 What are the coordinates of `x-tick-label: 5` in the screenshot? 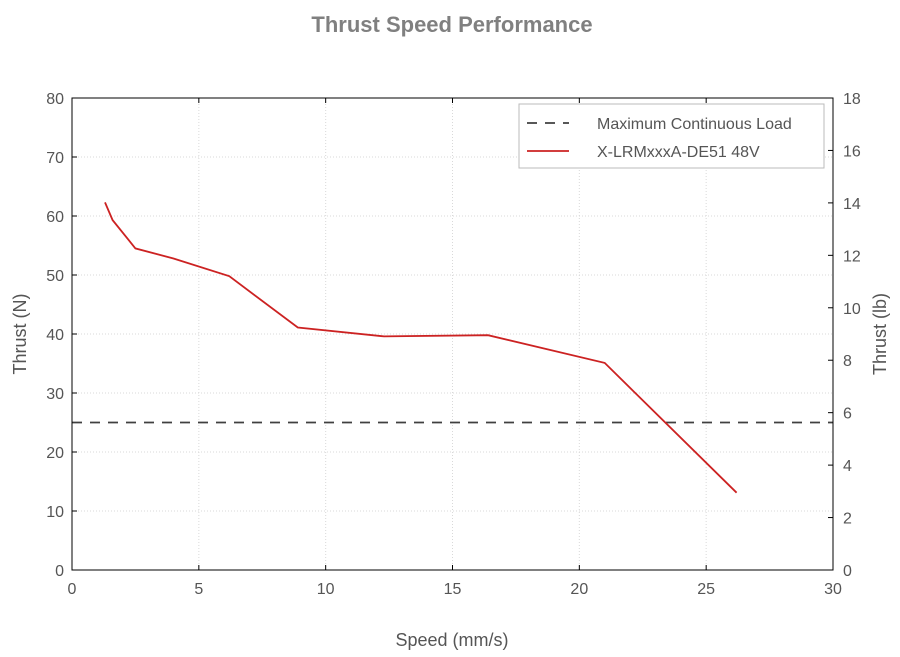 It's located at (198, 589).